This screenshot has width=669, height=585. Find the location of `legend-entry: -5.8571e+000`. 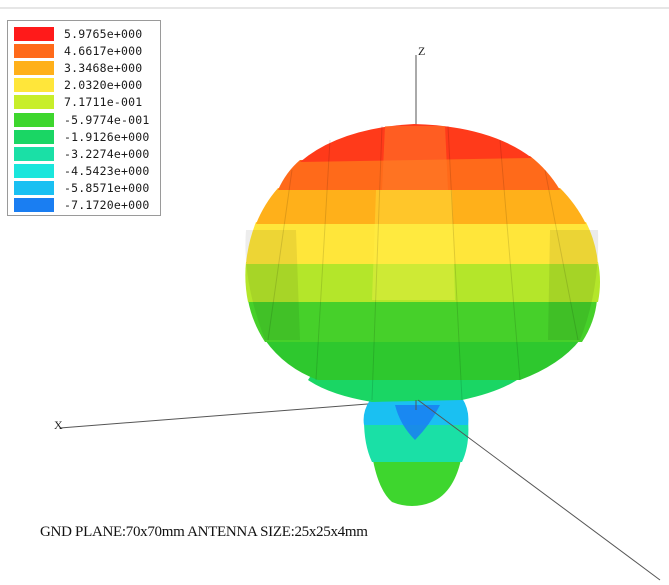

legend-entry: -5.8571e+000 is located at coordinates (87, 188).